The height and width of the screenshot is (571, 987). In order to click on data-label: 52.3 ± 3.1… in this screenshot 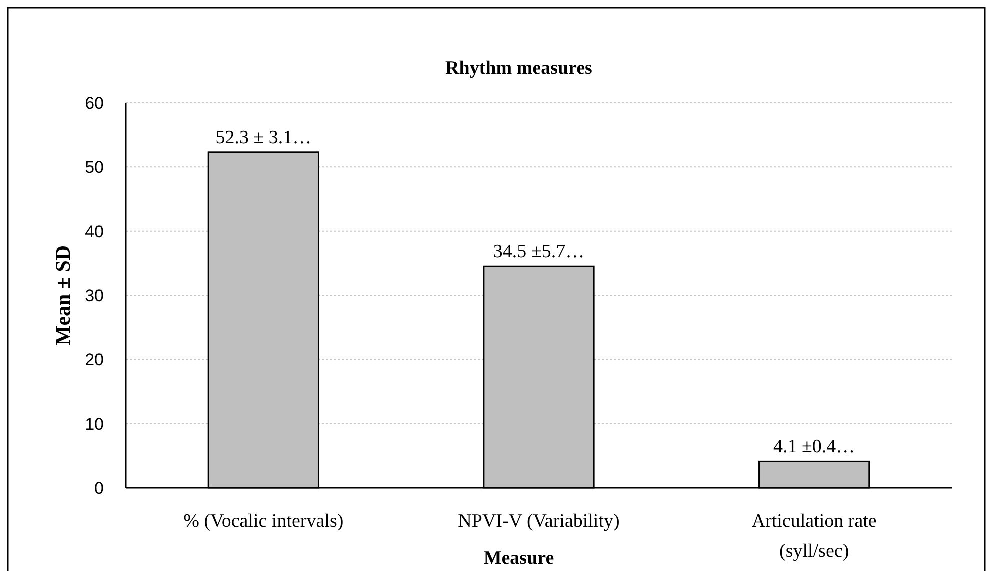, I will do `click(264, 137)`.